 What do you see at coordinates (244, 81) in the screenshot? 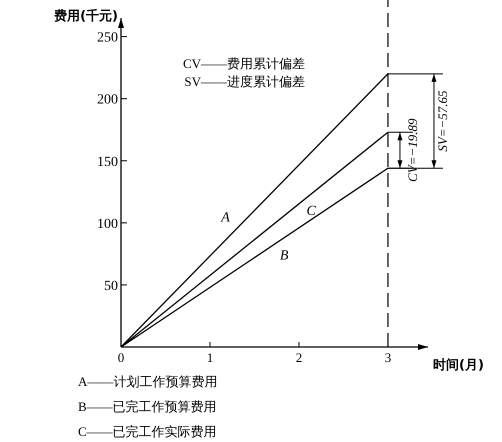
I see `annotation: SV——进度累计偏差` at bounding box center [244, 81].